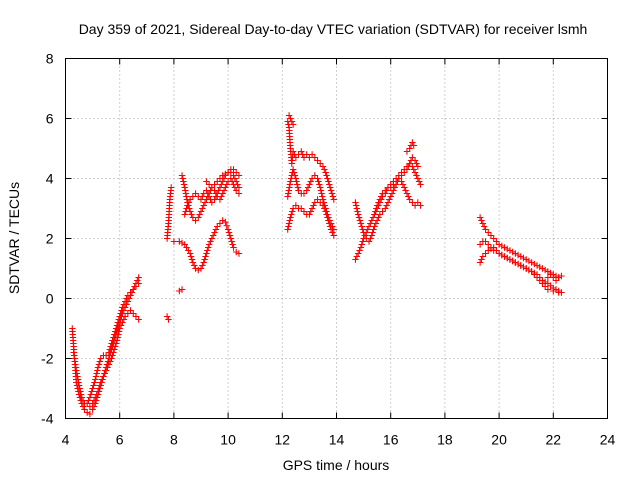 The height and width of the screenshot is (480, 640). Describe the element at coordinates (228, 440) in the screenshot. I see `x-tick-label: 10` at that location.